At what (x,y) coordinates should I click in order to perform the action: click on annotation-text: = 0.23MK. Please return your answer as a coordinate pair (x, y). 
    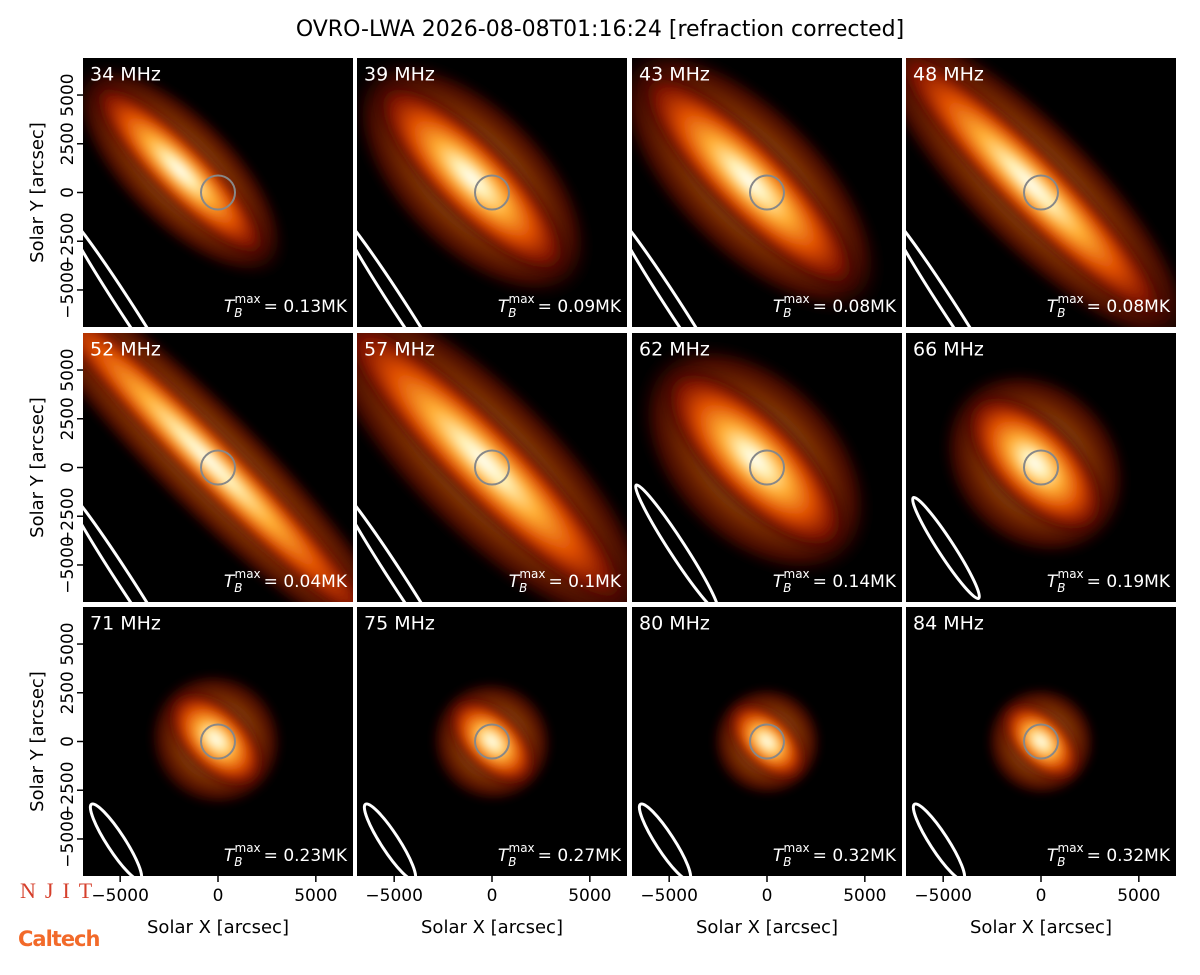
    Looking at the image, I should click on (306, 856).